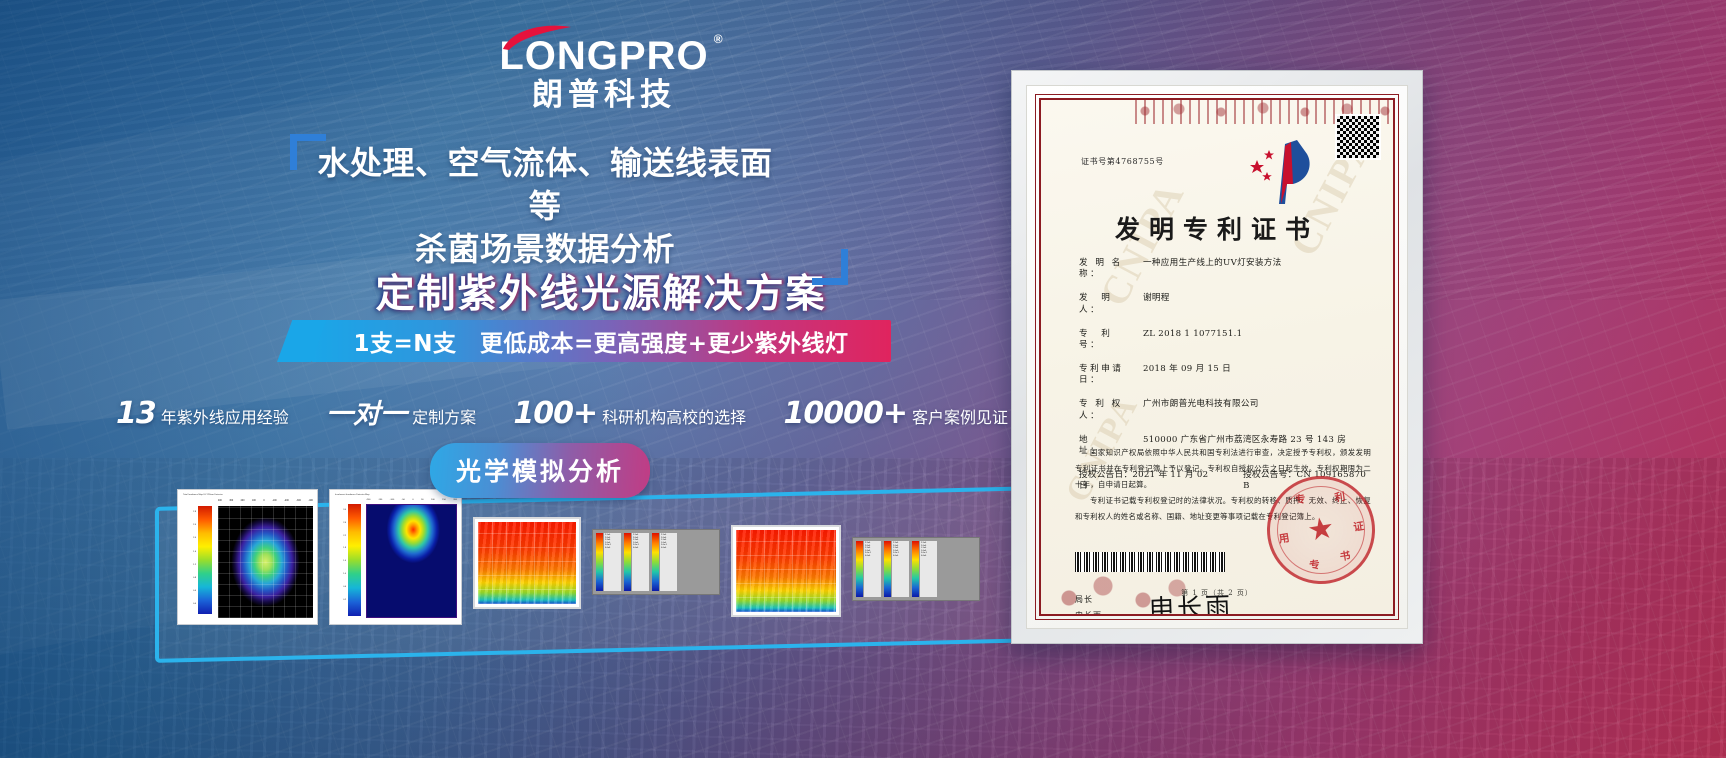 This screenshot has height=758, width=1726. I want to click on ornament-bottom-icon, so click(1126, 590).